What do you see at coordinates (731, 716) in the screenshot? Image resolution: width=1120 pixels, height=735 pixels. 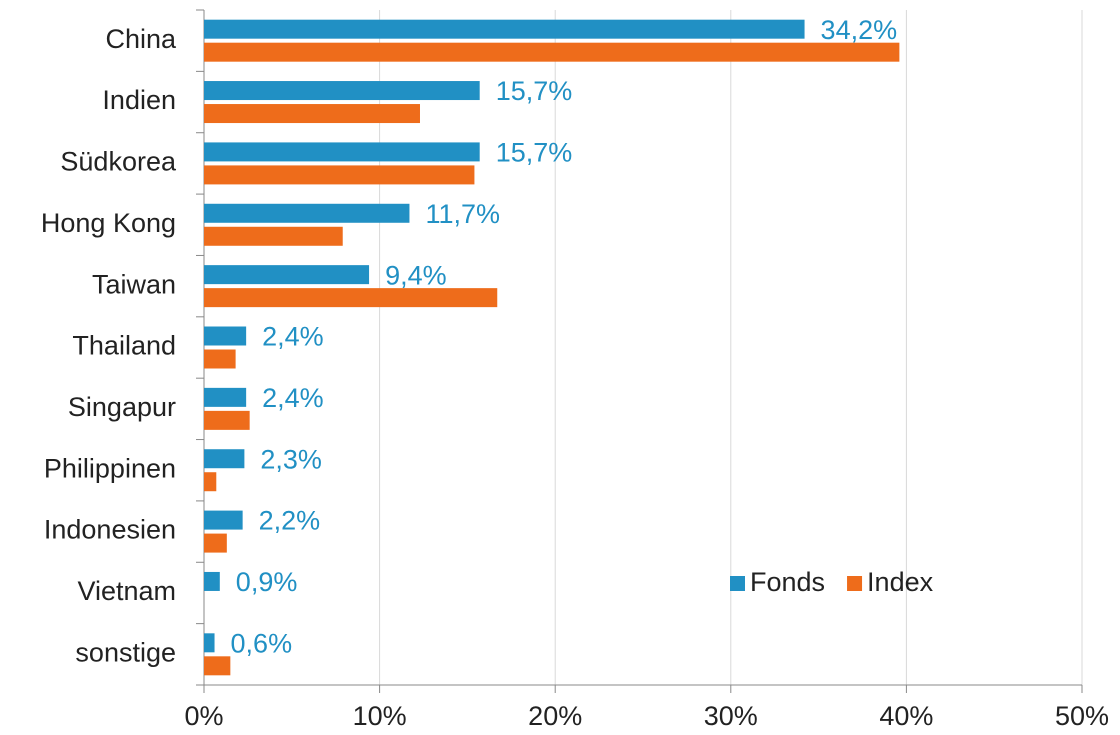 I see `x-tick-label: 30%` at bounding box center [731, 716].